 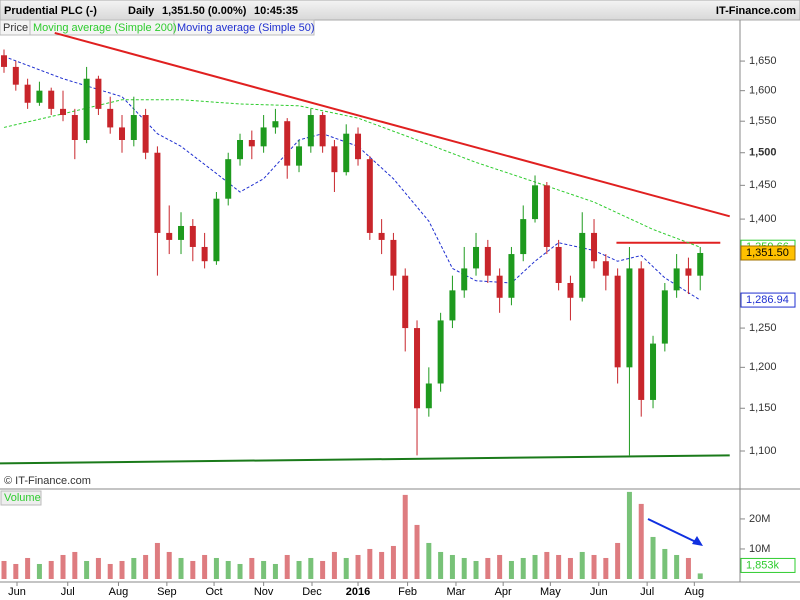 What do you see at coordinates (312, 592) in the screenshot?
I see `x-tick-label: Dec` at bounding box center [312, 592].